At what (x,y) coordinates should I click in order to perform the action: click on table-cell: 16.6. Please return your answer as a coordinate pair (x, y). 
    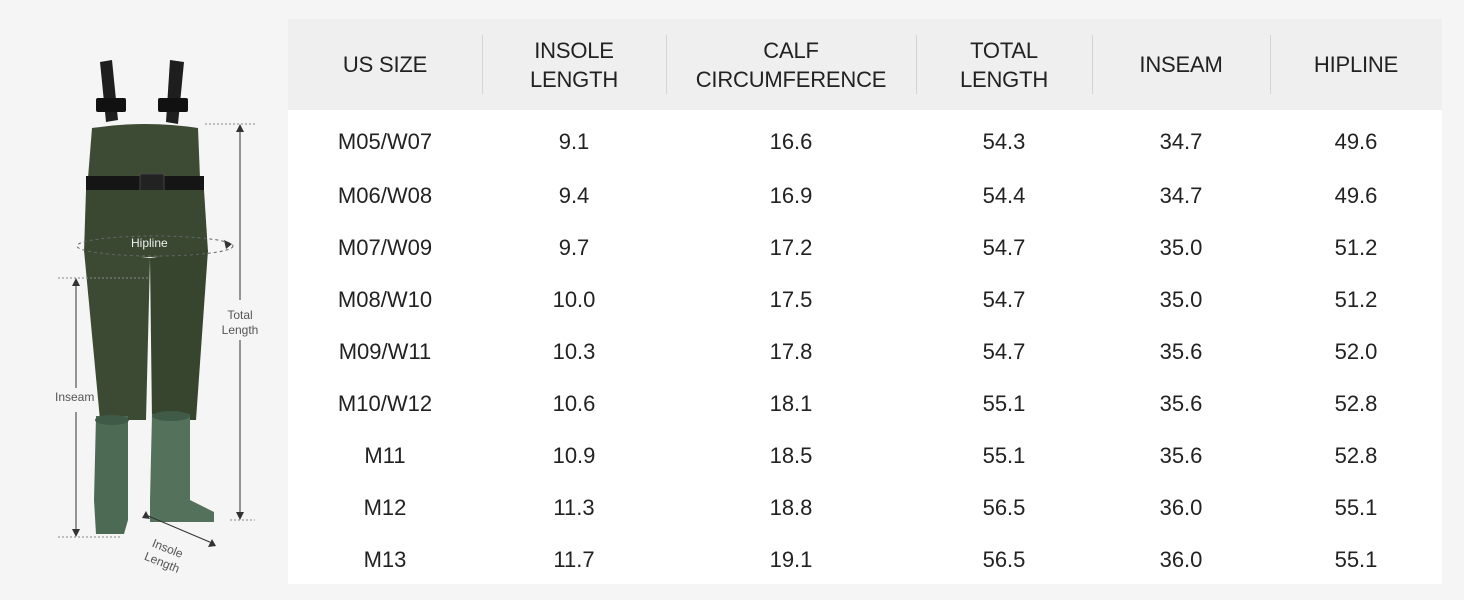
    Looking at the image, I should click on (791, 141).